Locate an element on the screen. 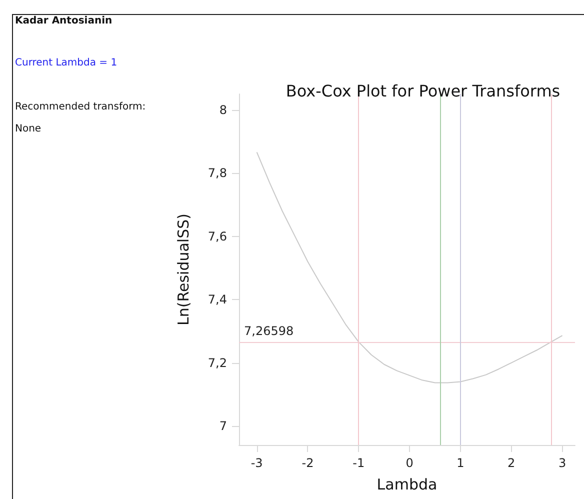 The image size is (584, 499). text: Current Lambda = 1 is located at coordinates (66, 63).